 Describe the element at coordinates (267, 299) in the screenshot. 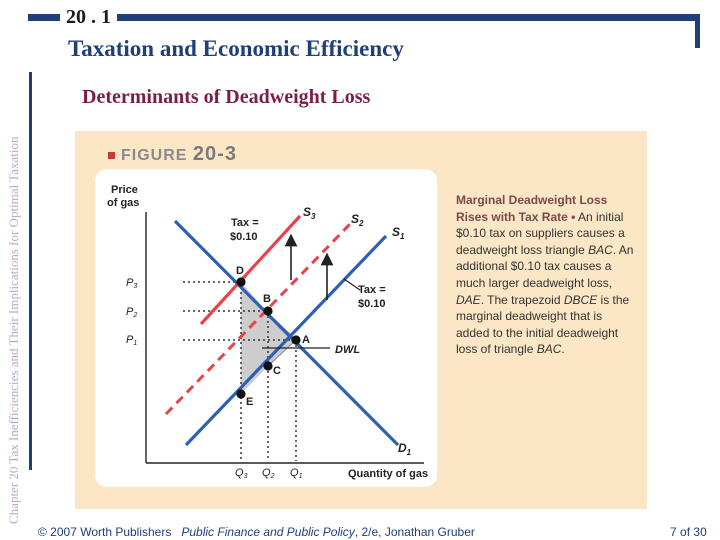

I see `label-point-b: B` at that location.